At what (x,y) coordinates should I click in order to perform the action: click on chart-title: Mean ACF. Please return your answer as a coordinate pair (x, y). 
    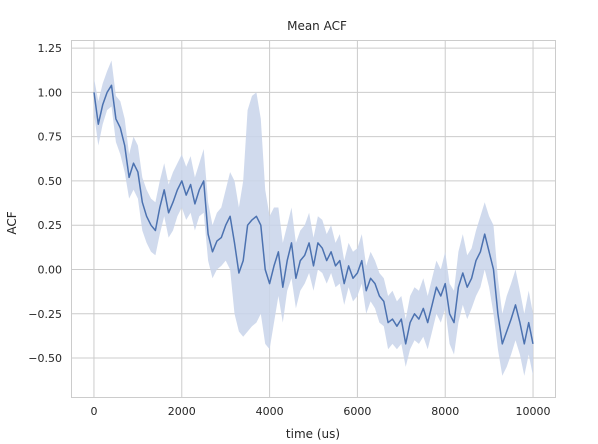
    Looking at the image, I should click on (317, 26).